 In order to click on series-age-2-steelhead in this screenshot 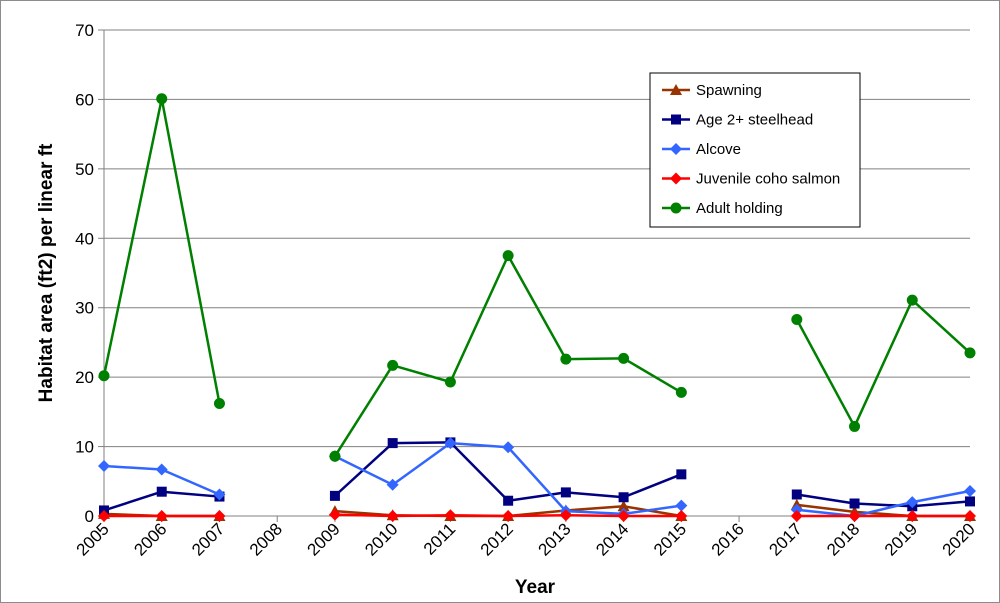, I will do `click(537, 476)`.